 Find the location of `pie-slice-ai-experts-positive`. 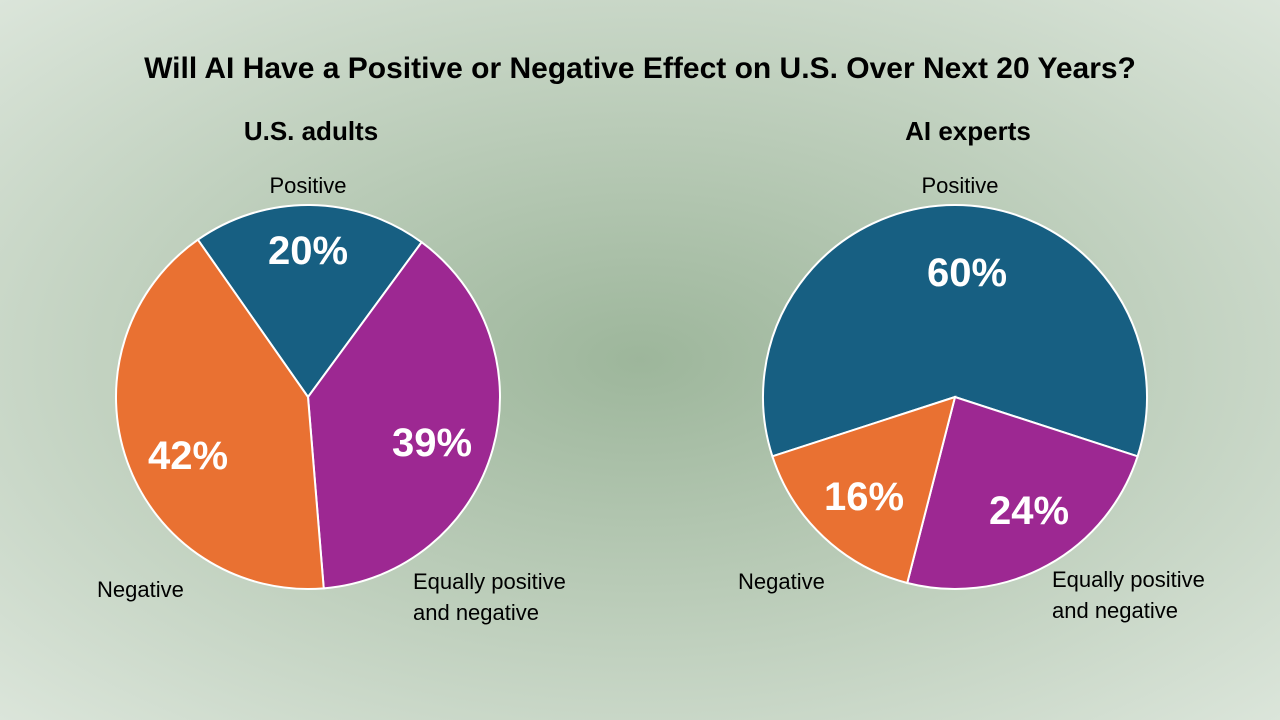

pie-slice-ai-experts-positive is located at coordinates (955, 331).